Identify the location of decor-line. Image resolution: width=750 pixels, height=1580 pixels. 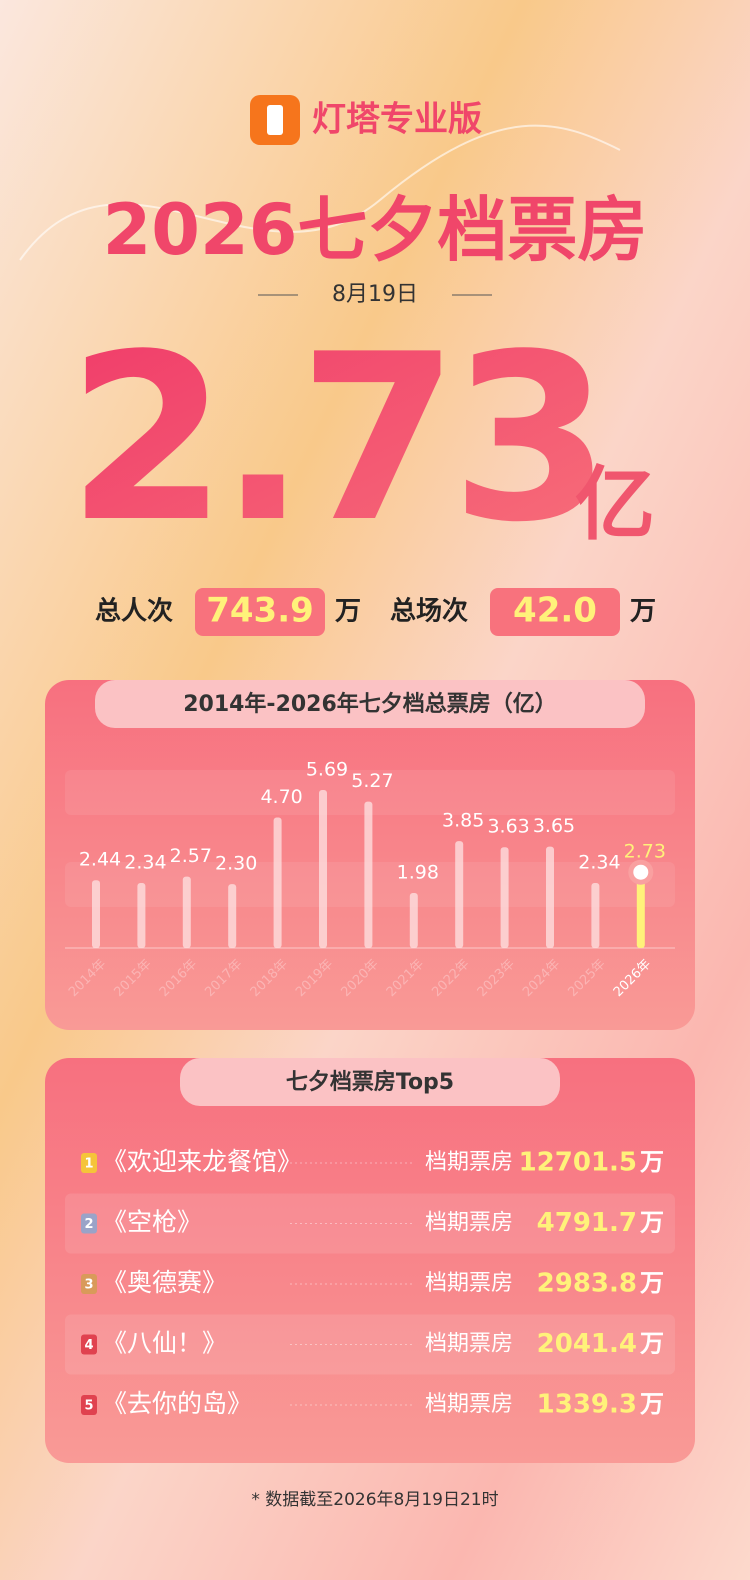
(320, 192).